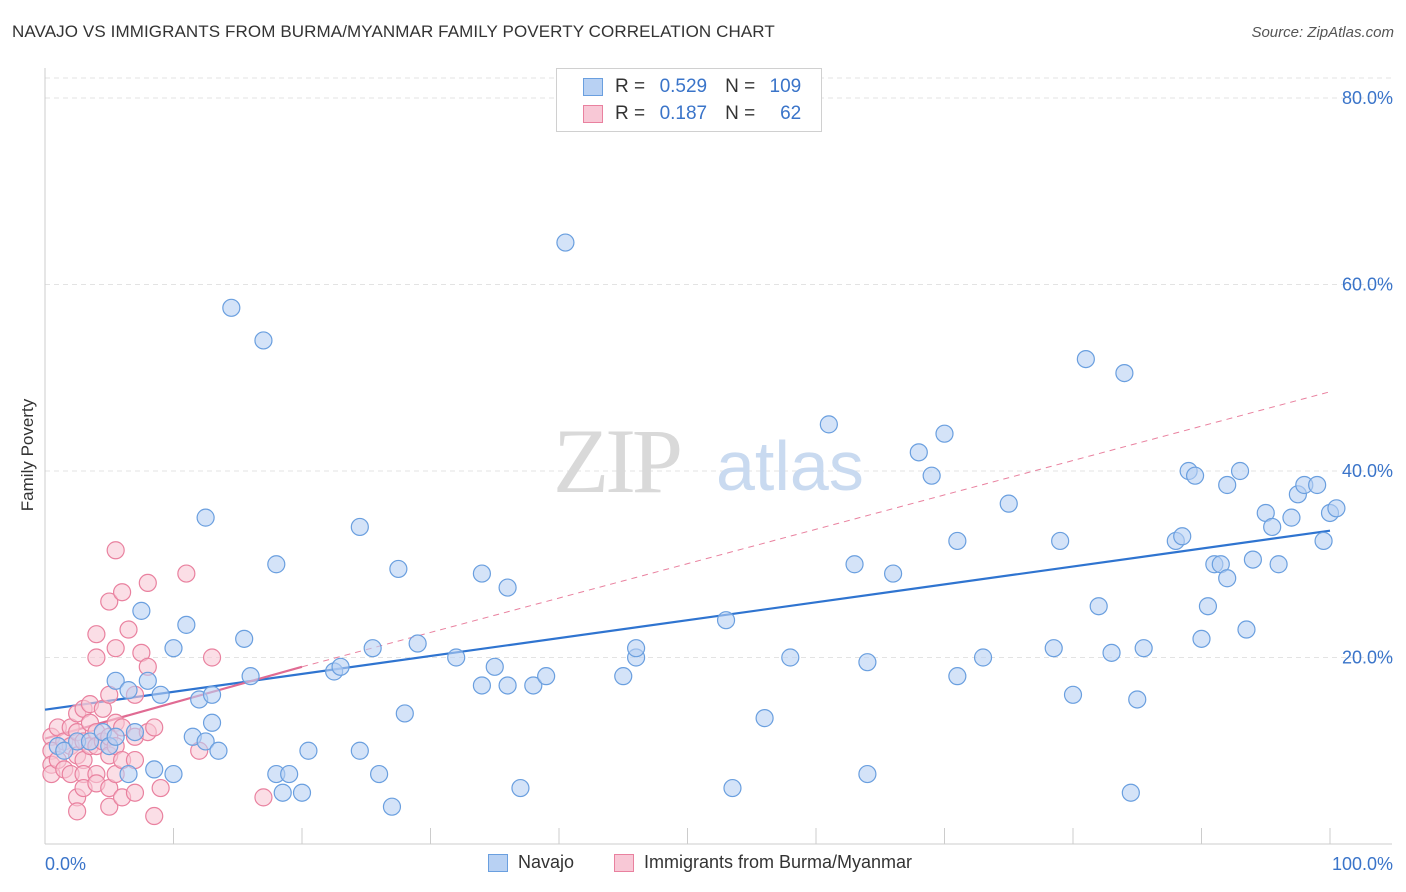 The height and width of the screenshot is (892, 1406). I want to click on stats-row-navajo: R = 0.529 N = 109, so click(692, 87).